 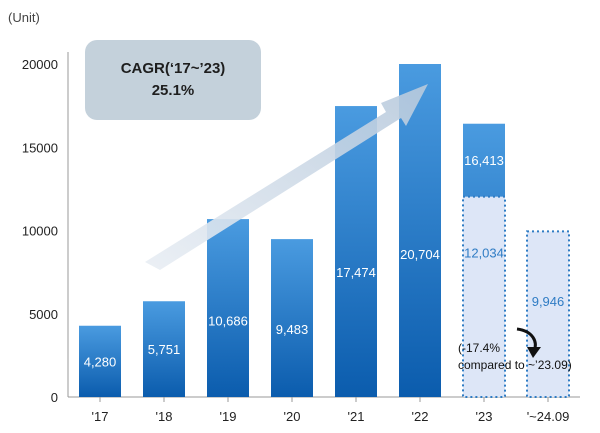 I want to click on bar-value-label: 10,686, so click(x=228, y=320).